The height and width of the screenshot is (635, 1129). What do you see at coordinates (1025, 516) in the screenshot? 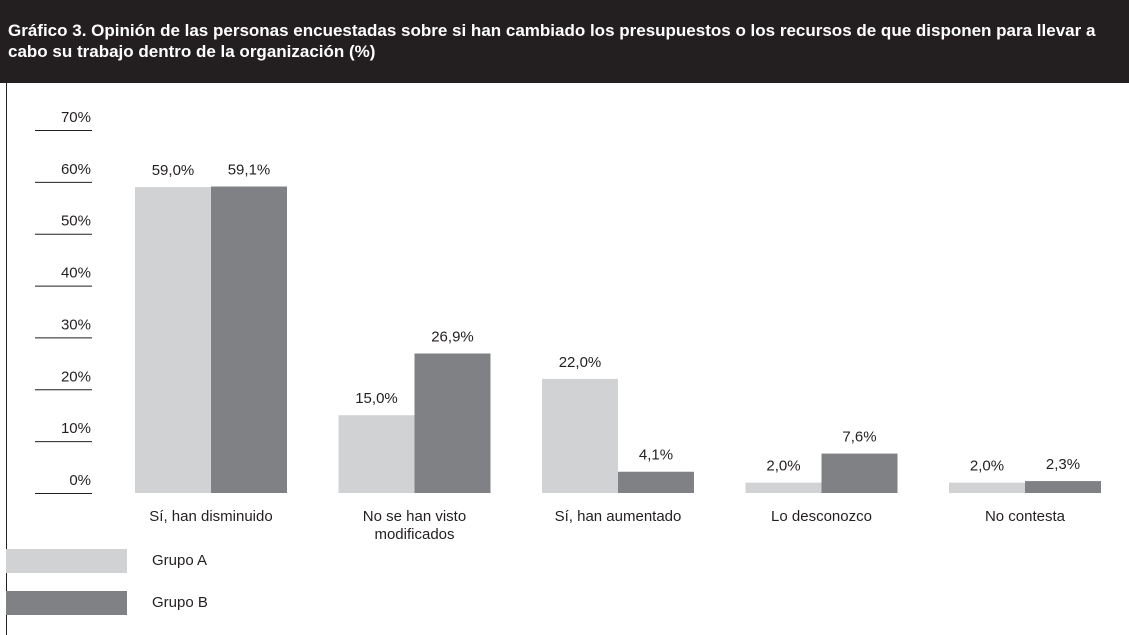
I see `x-tick-label: No contesta` at bounding box center [1025, 516].